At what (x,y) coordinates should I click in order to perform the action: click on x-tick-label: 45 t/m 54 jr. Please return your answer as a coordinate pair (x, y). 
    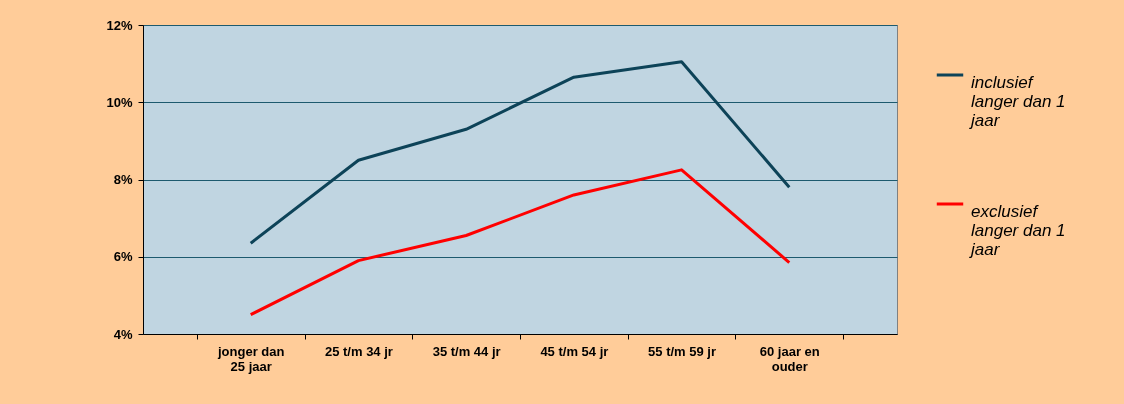
    Looking at the image, I should click on (574, 351).